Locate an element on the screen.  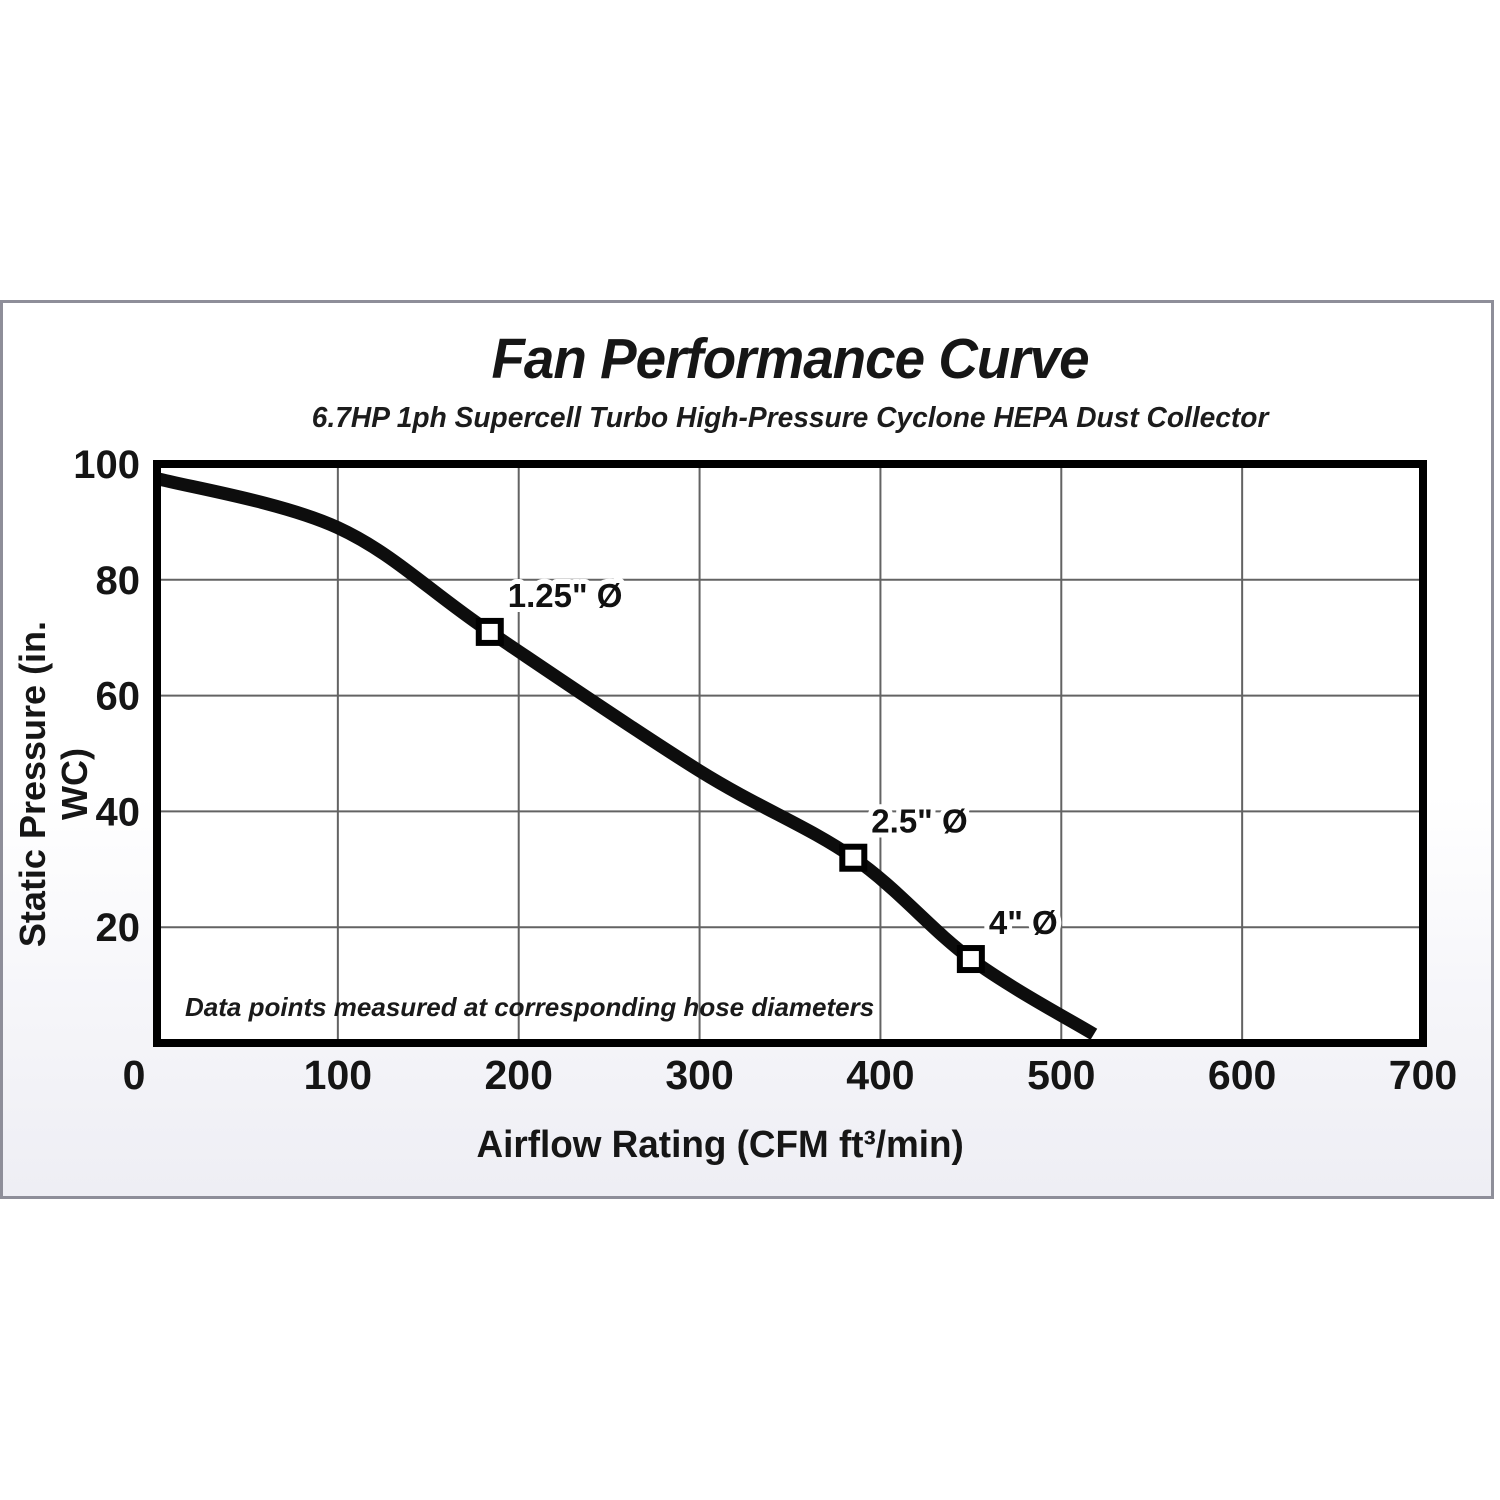
x-tick-label: 400 is located at coordinates (880, 1075).